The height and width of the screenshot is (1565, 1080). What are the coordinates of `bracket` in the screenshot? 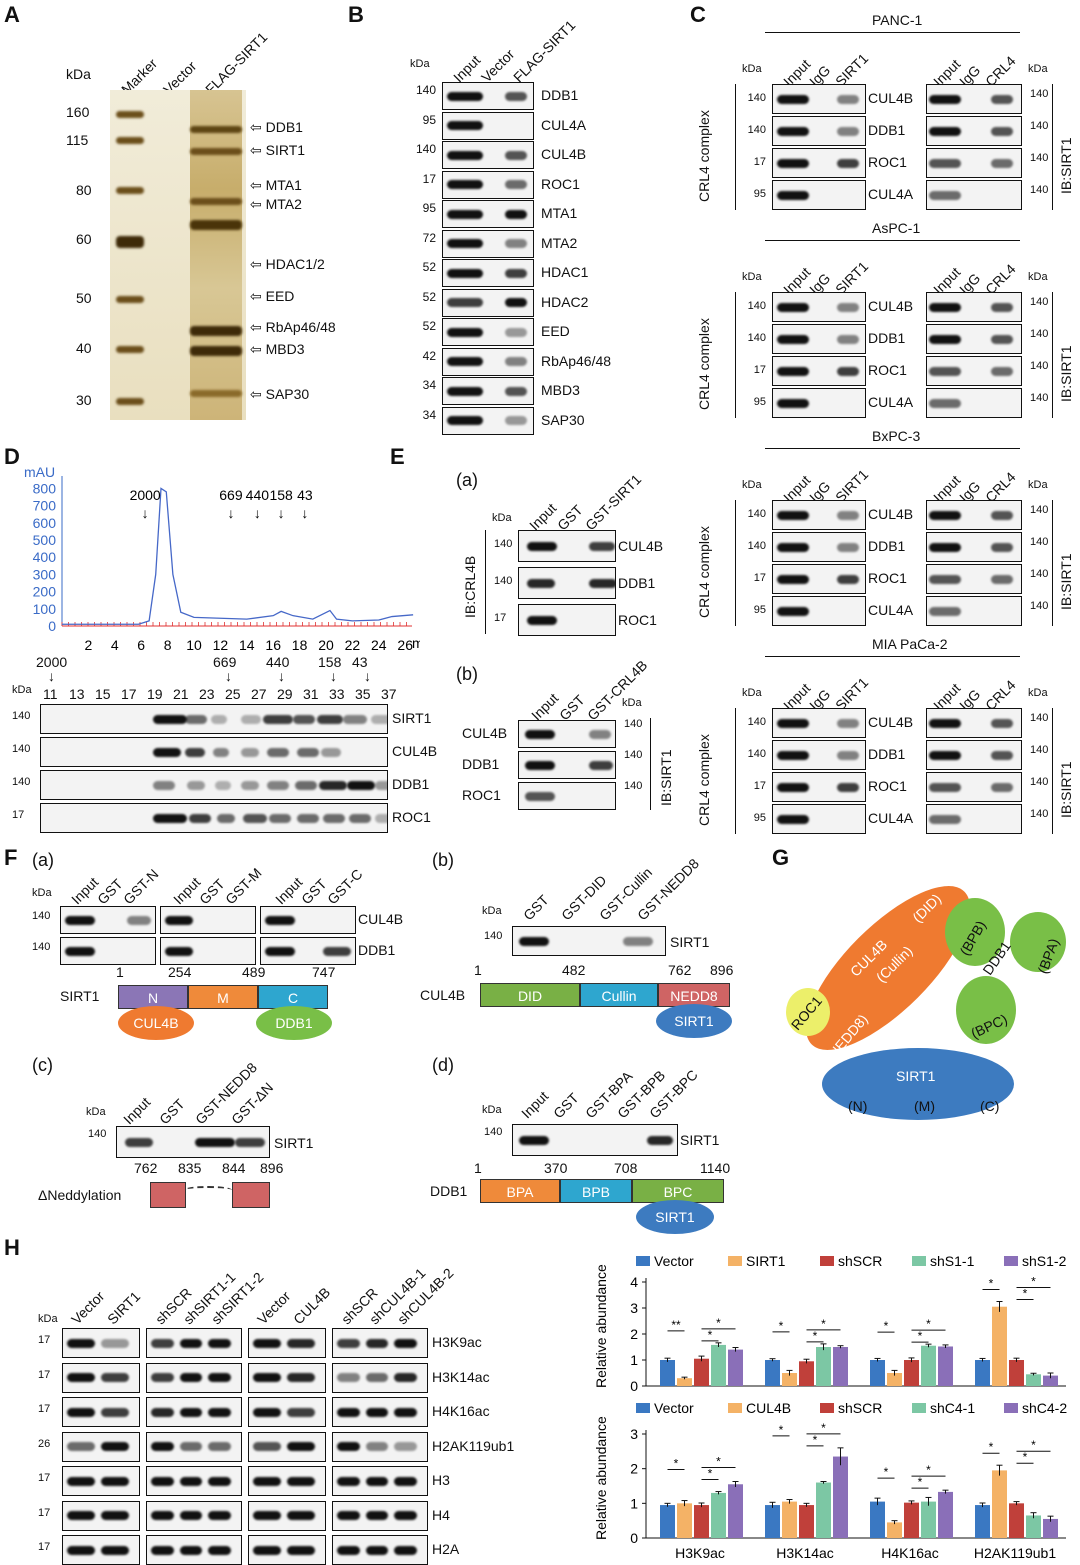 It's located at (485, 582).